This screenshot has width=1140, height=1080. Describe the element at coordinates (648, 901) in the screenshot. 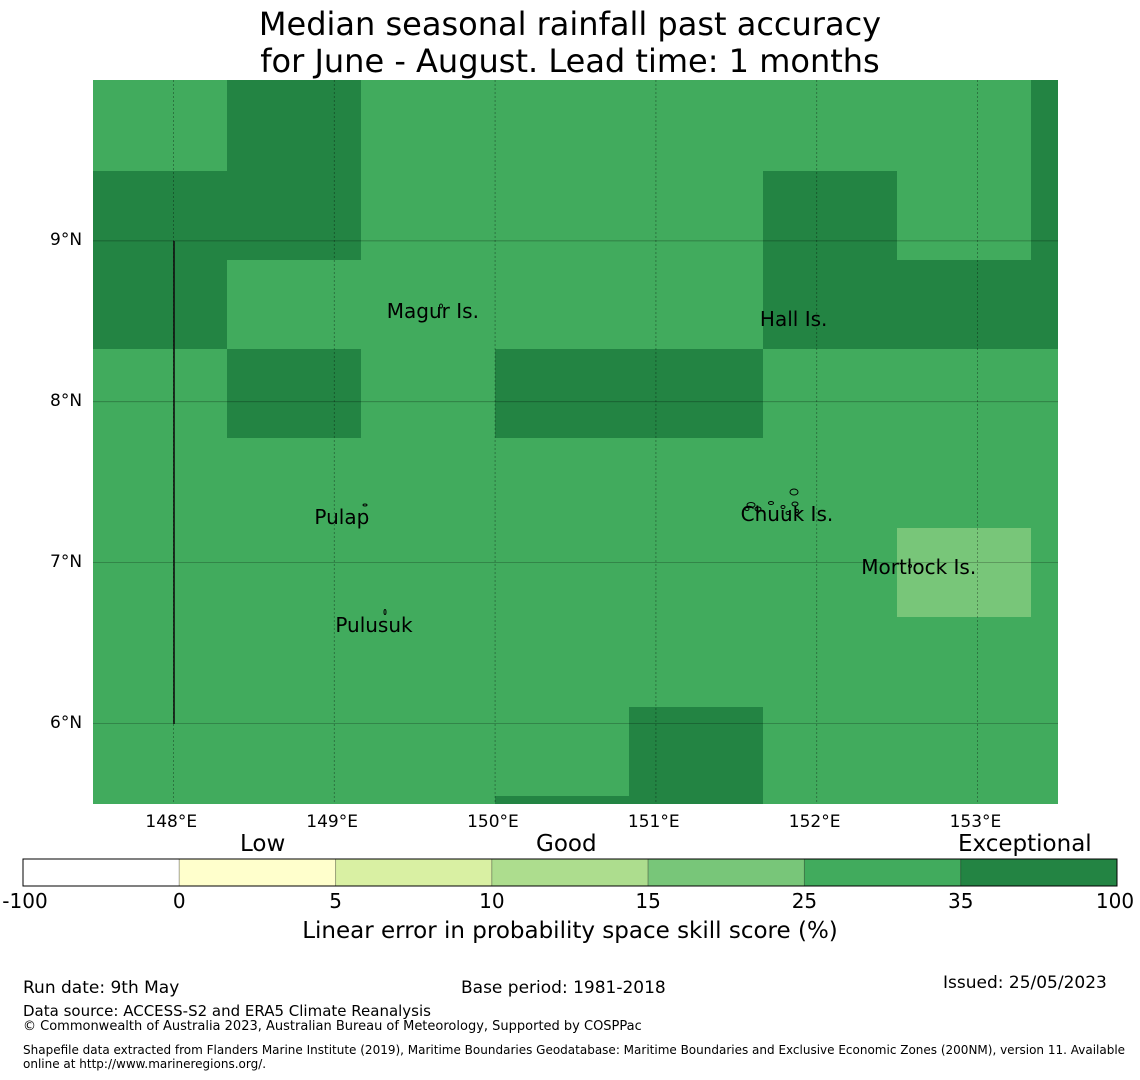

I see `colorbar-tick-4: 15` at that location.